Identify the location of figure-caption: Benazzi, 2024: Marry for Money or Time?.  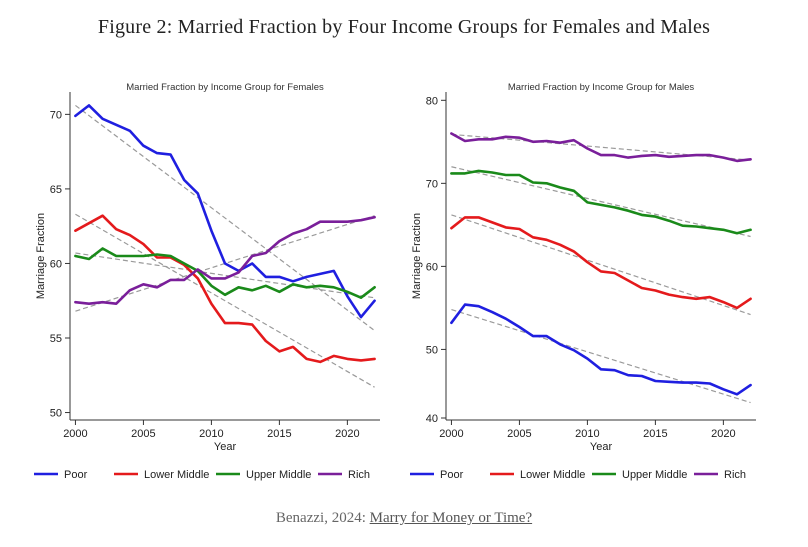
(404, 518).